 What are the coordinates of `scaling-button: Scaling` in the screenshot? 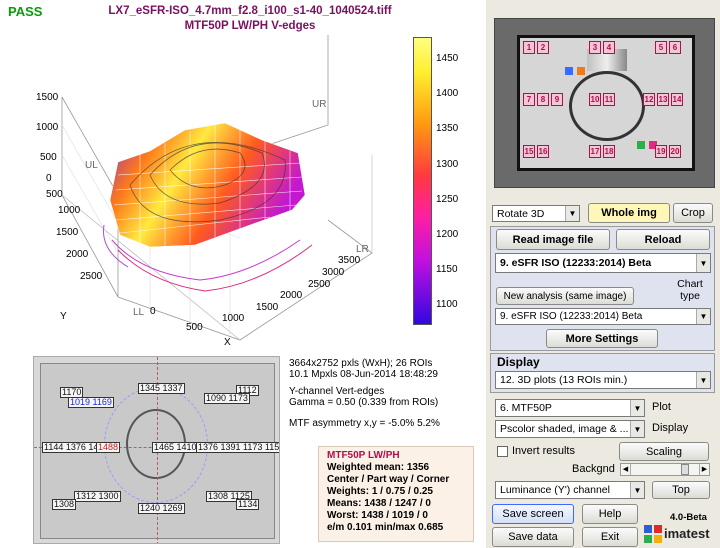 It's located at (664, 451).